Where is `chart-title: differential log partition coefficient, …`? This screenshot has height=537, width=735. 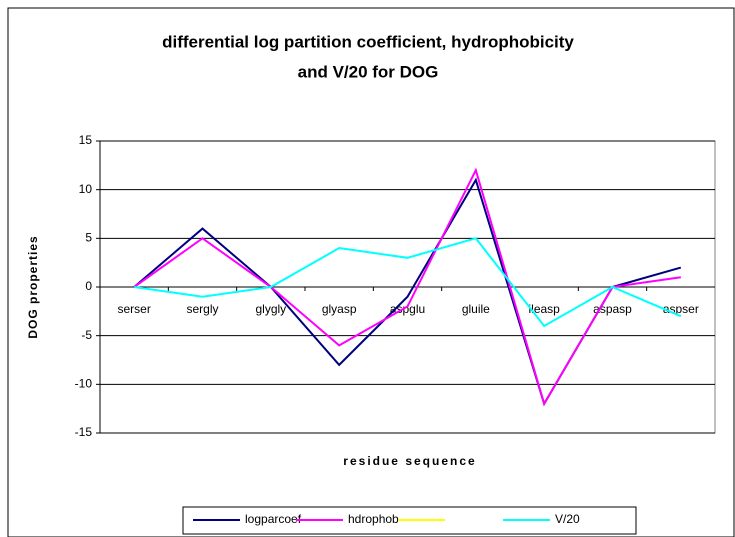
chart-title: differential log partition coefficient, … is located at coordinates (368, 41).